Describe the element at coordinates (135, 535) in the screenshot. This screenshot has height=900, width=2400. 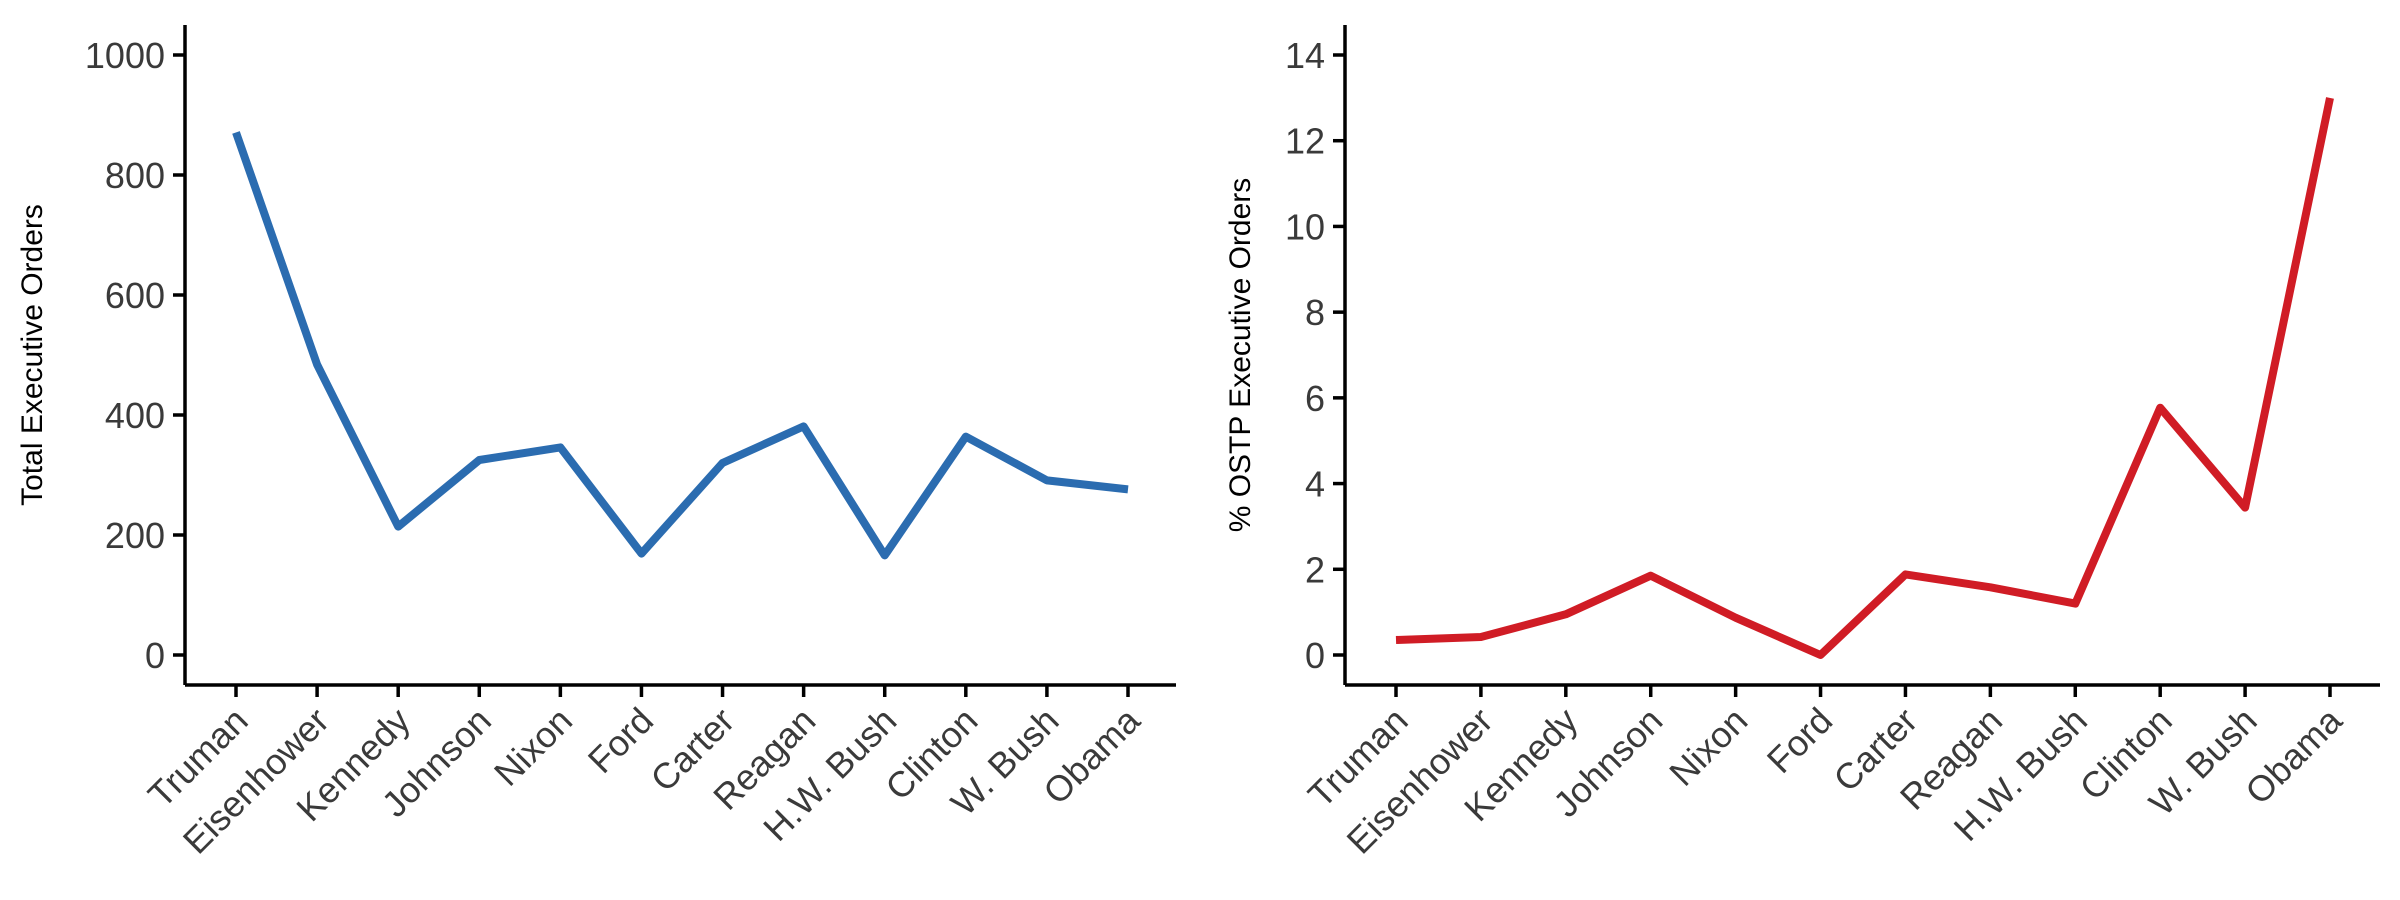
I see `total-orders-ytick-label: 200` at that location.